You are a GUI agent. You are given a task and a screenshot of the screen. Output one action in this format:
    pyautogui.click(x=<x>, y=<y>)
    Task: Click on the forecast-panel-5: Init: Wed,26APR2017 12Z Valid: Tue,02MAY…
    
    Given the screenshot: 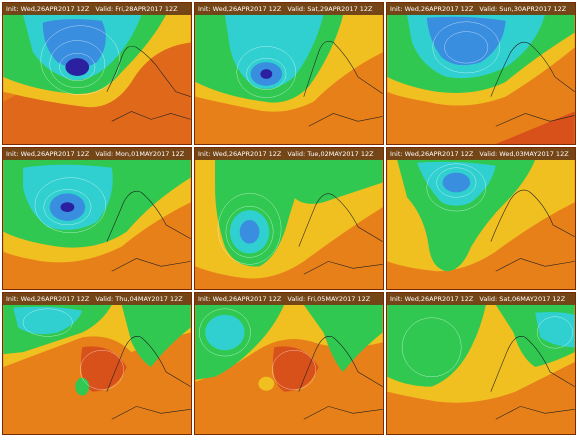 What is the action you would take?
    pyautogui.click(x=289, y=218)
    